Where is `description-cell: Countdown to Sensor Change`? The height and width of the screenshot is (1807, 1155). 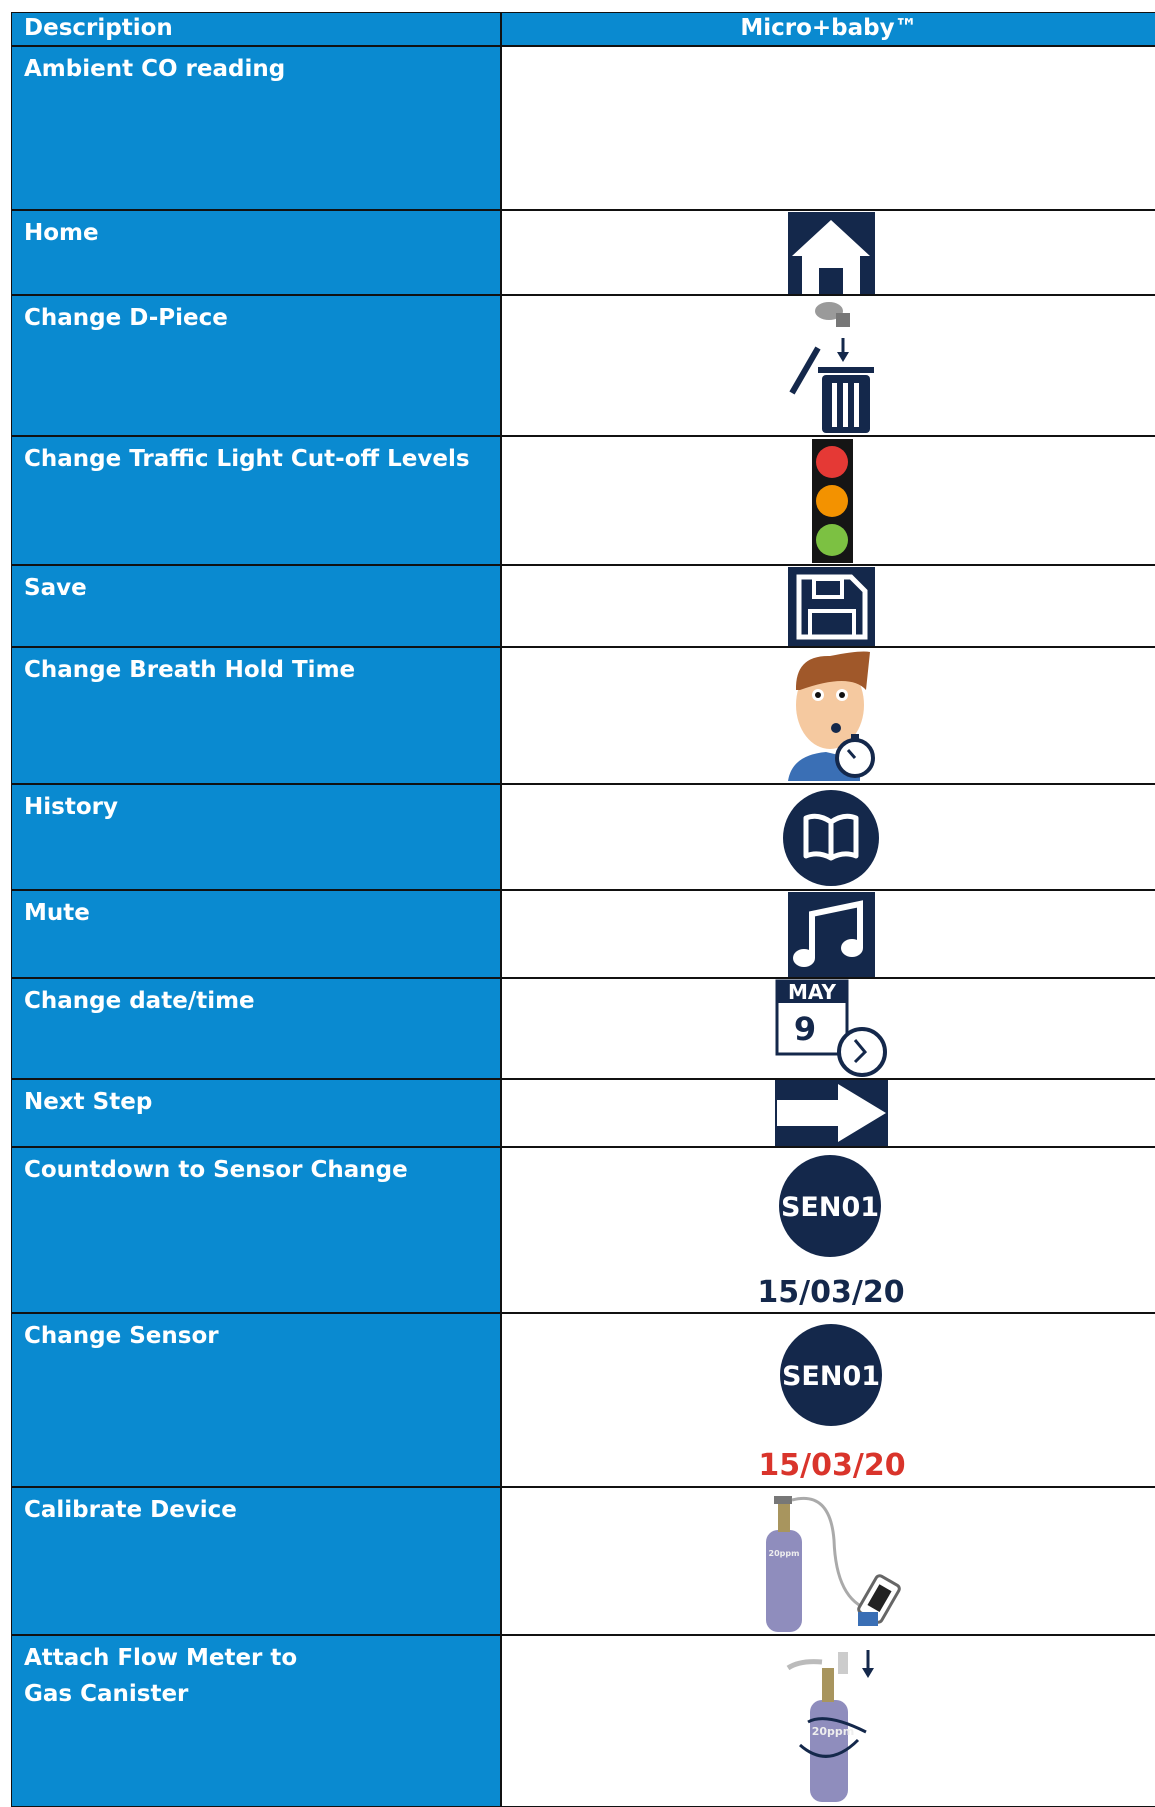 description-cell: Countdown to Sensor Change is located at coordinates (256, 1230).